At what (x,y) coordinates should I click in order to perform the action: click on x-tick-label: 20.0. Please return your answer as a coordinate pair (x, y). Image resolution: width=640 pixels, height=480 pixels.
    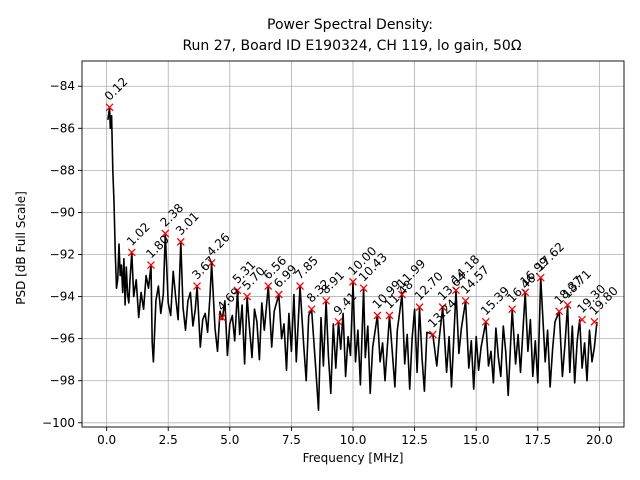
    Looking at the image, I should click on (599, 440).